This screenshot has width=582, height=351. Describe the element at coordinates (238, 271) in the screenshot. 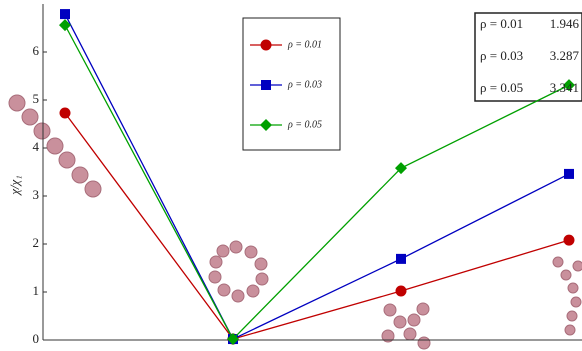

I see `molecule-ring` at that location.